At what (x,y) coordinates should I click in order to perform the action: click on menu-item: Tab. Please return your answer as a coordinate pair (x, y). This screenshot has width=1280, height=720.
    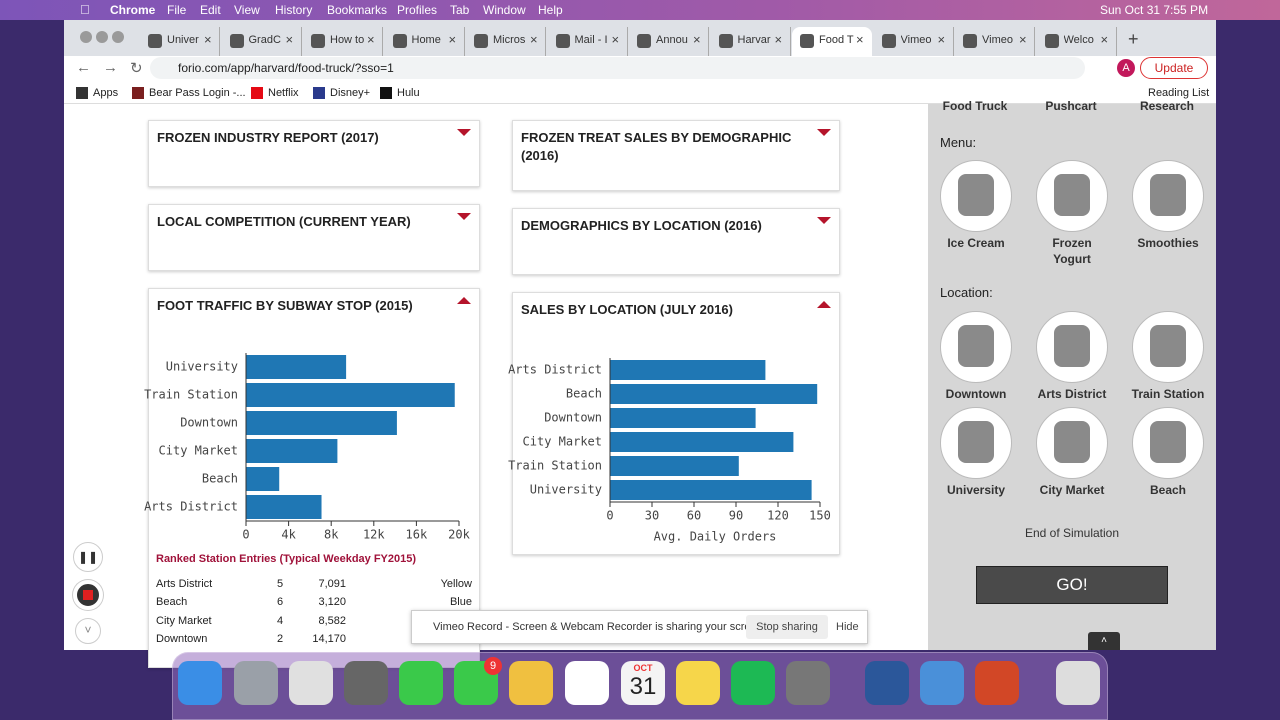
    Looking at the image, I should click on (460, 10).